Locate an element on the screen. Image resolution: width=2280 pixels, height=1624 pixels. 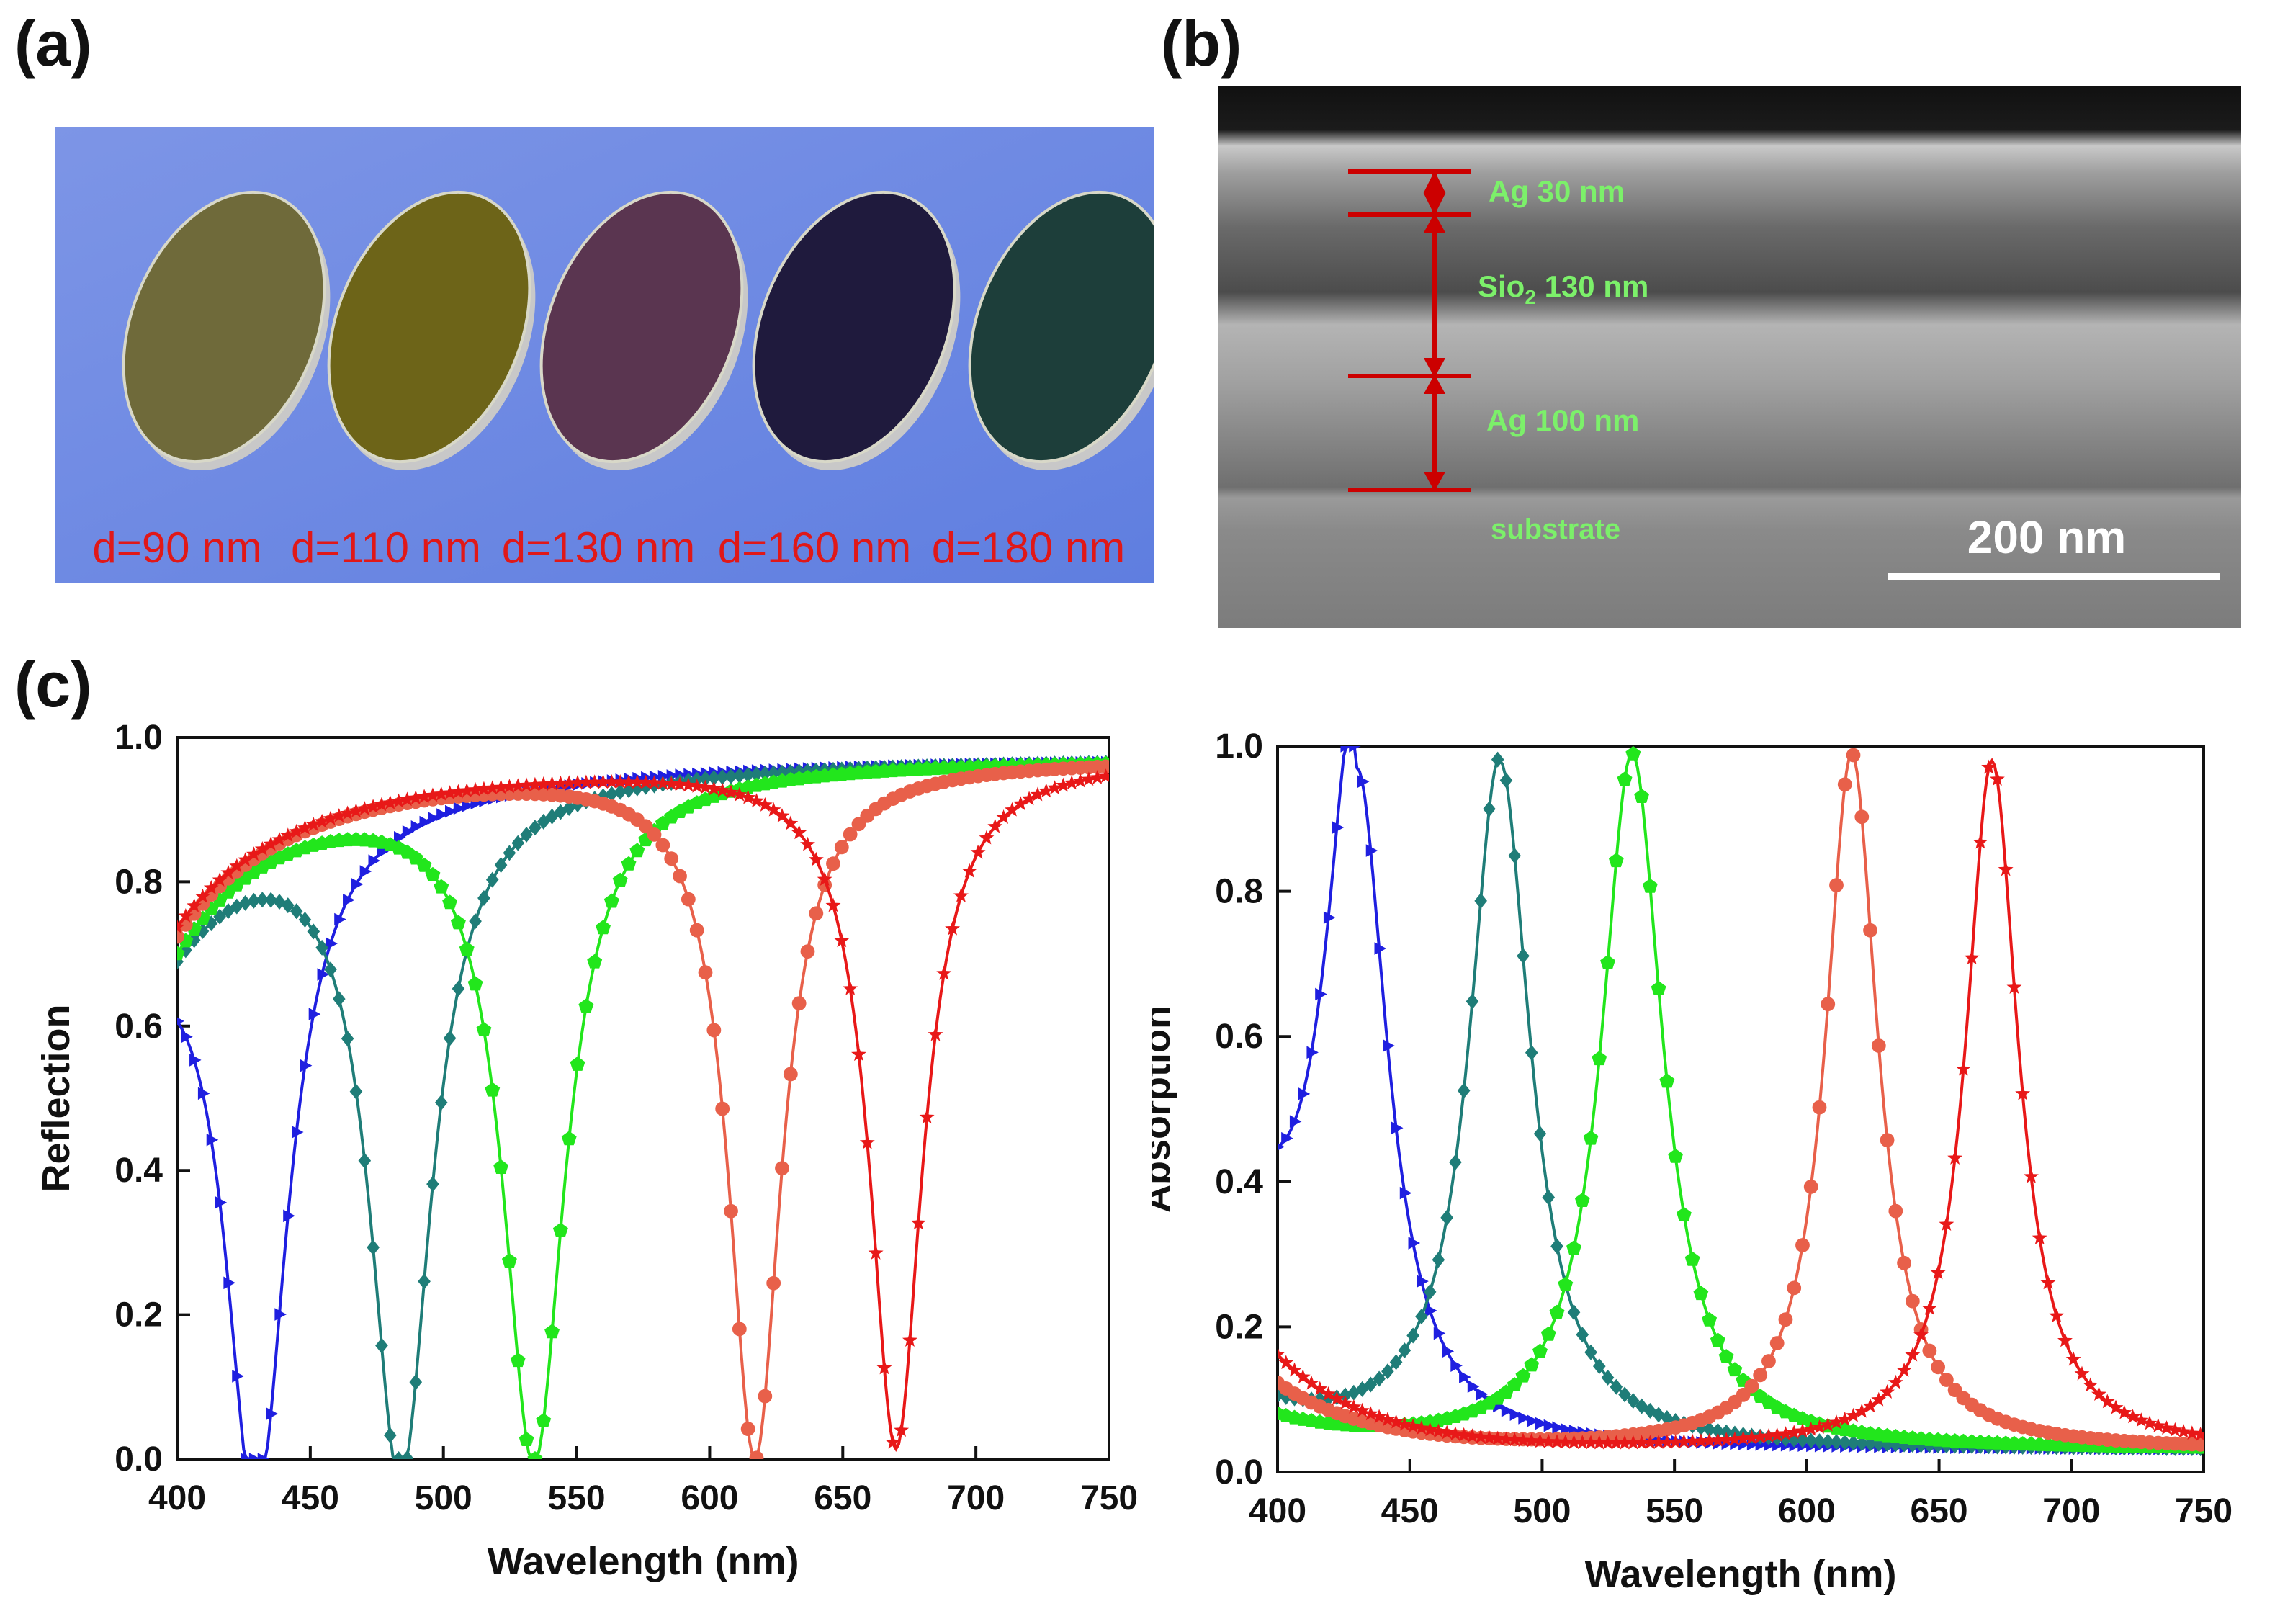
sample-label: d=110 nm is located at coordinates (386, 548).